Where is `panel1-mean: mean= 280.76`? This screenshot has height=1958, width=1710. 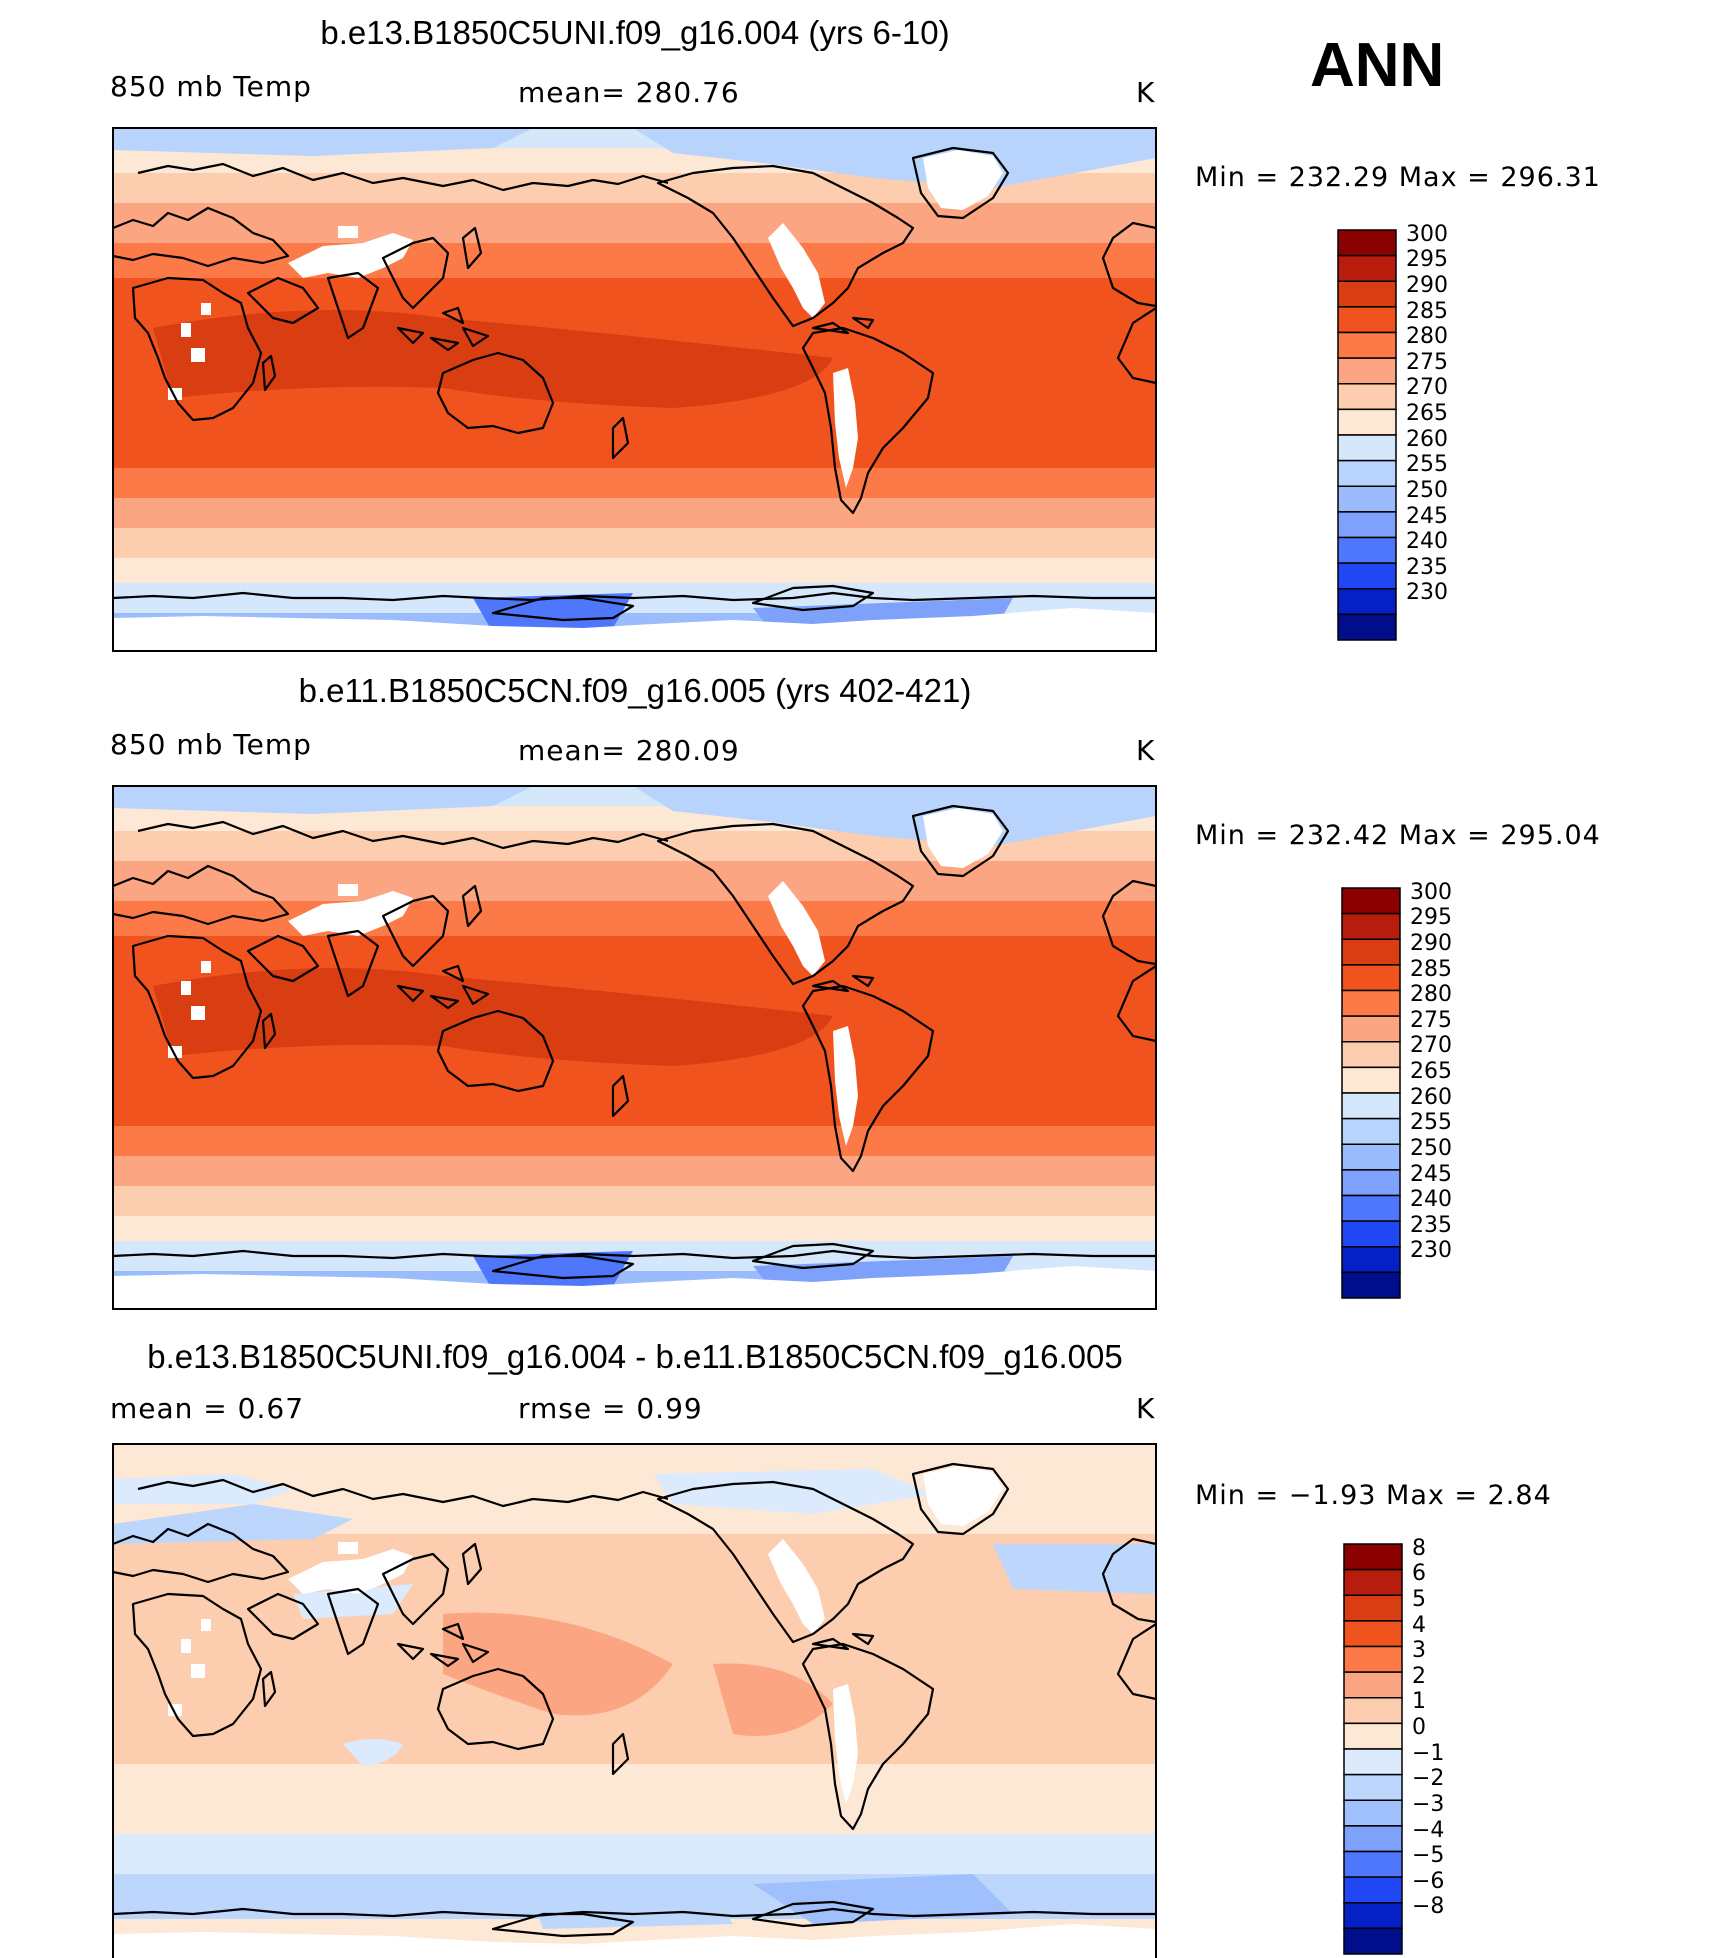
panel1-mean: mean= 280.76 is located at coordinates (629, 92).